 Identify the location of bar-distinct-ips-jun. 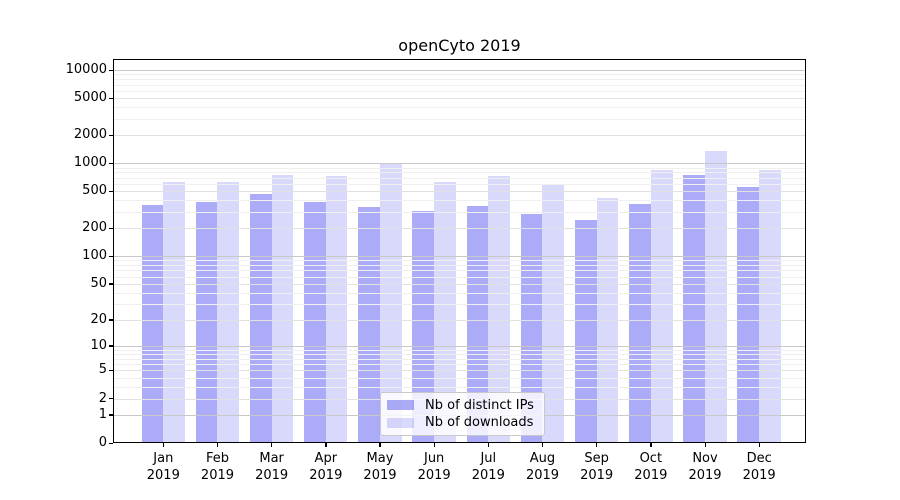
(423, 326).